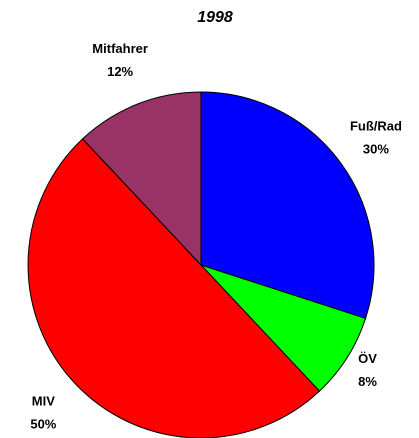 The image size is (419, 438). Describe the element at coordinates (367, 358) in the screenshot. I see `slice-label: ÖV` at that location.